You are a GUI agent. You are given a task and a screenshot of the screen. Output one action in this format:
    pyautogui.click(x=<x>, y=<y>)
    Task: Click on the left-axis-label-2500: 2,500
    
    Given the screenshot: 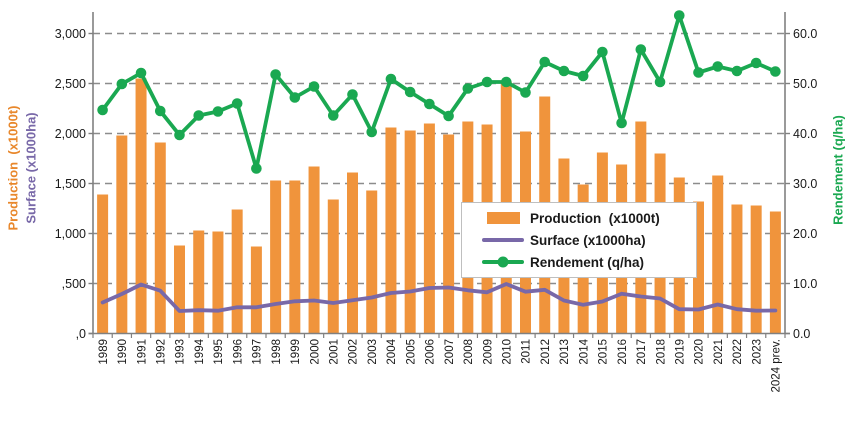 What is the action you would take?
    pyautogui.click(x=70, y=84)
    